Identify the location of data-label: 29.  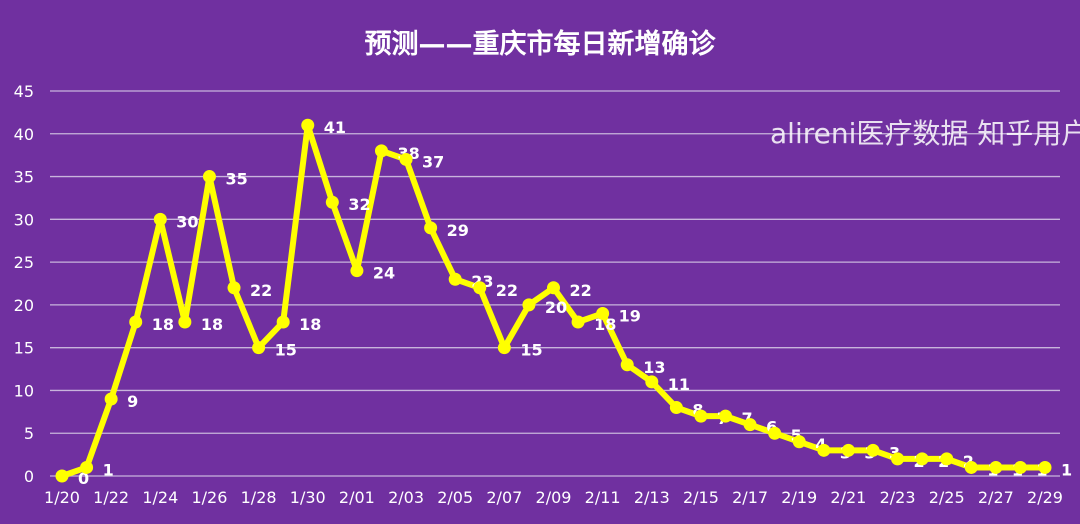
(458, 230).